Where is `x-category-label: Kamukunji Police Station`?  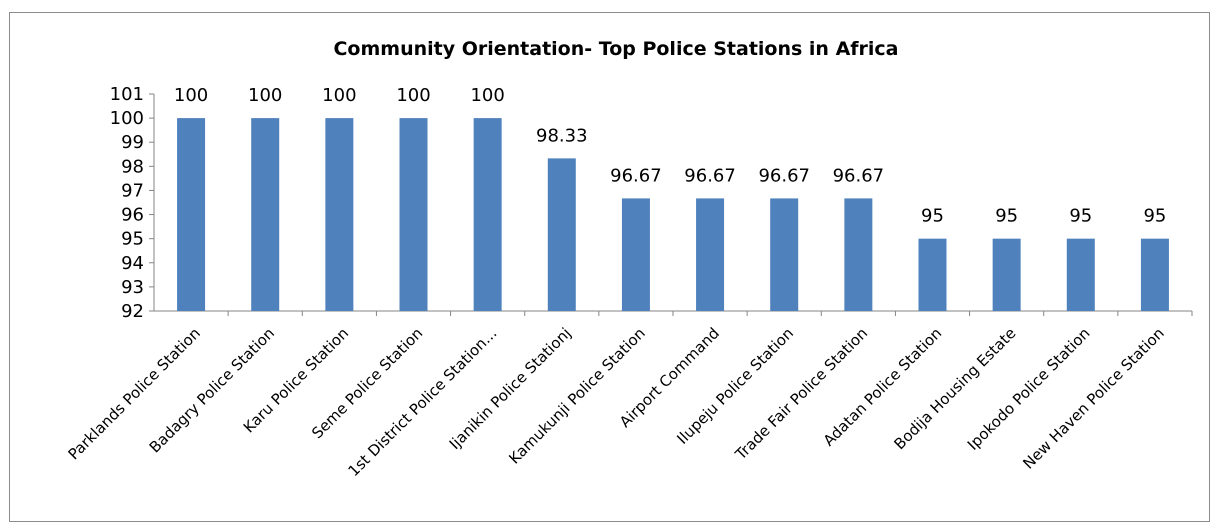
x-category-label: Kamukunji Police Station is located at coordinates (576, 395).